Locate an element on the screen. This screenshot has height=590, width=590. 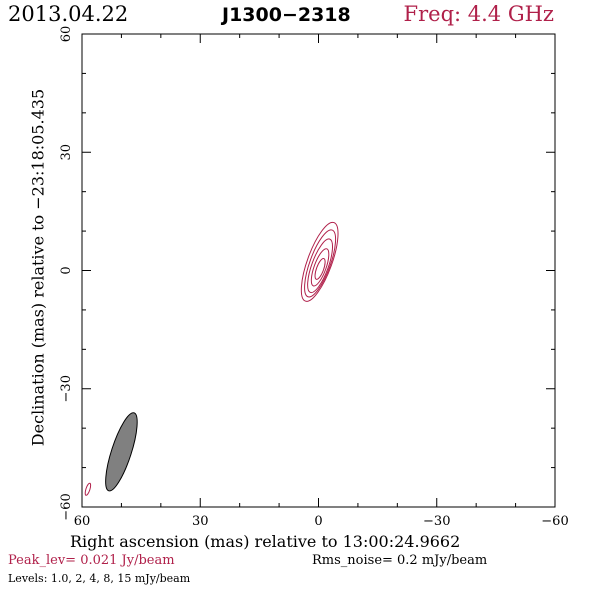
x-tick-label: −60 is located at coordinates (554, 521).